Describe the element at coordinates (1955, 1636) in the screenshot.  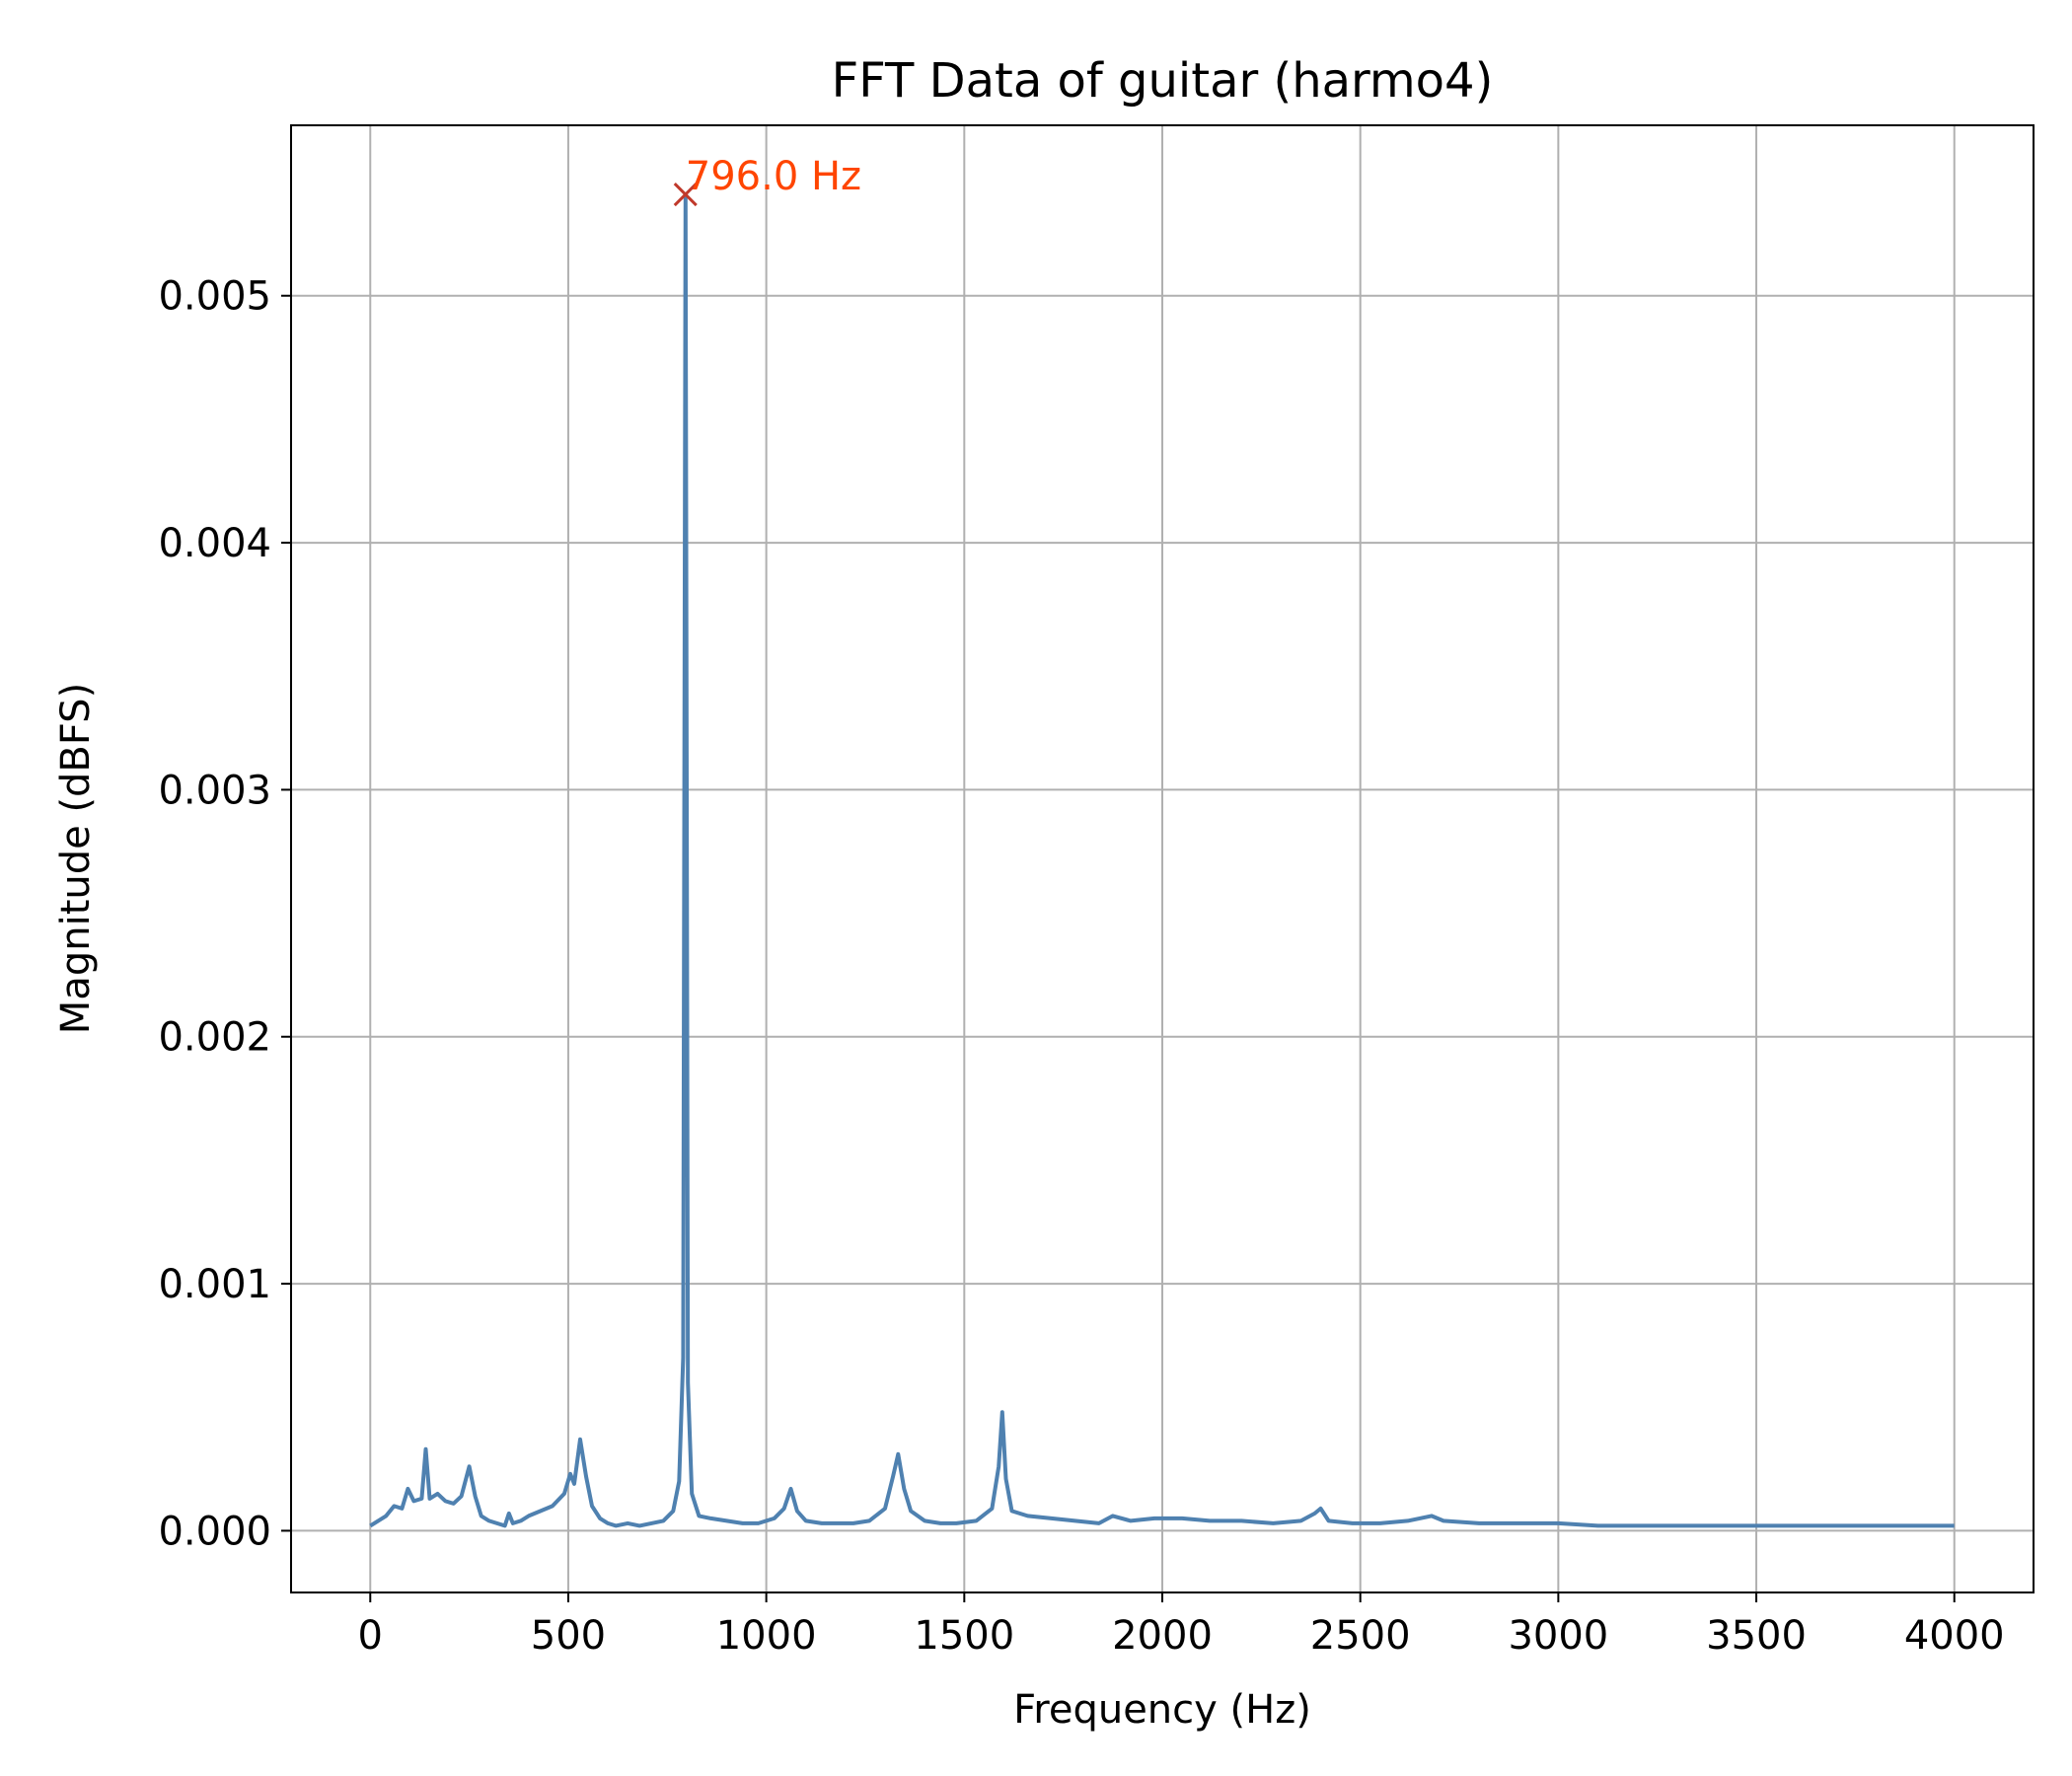
I see `x-tick-label: 4000` at that location.